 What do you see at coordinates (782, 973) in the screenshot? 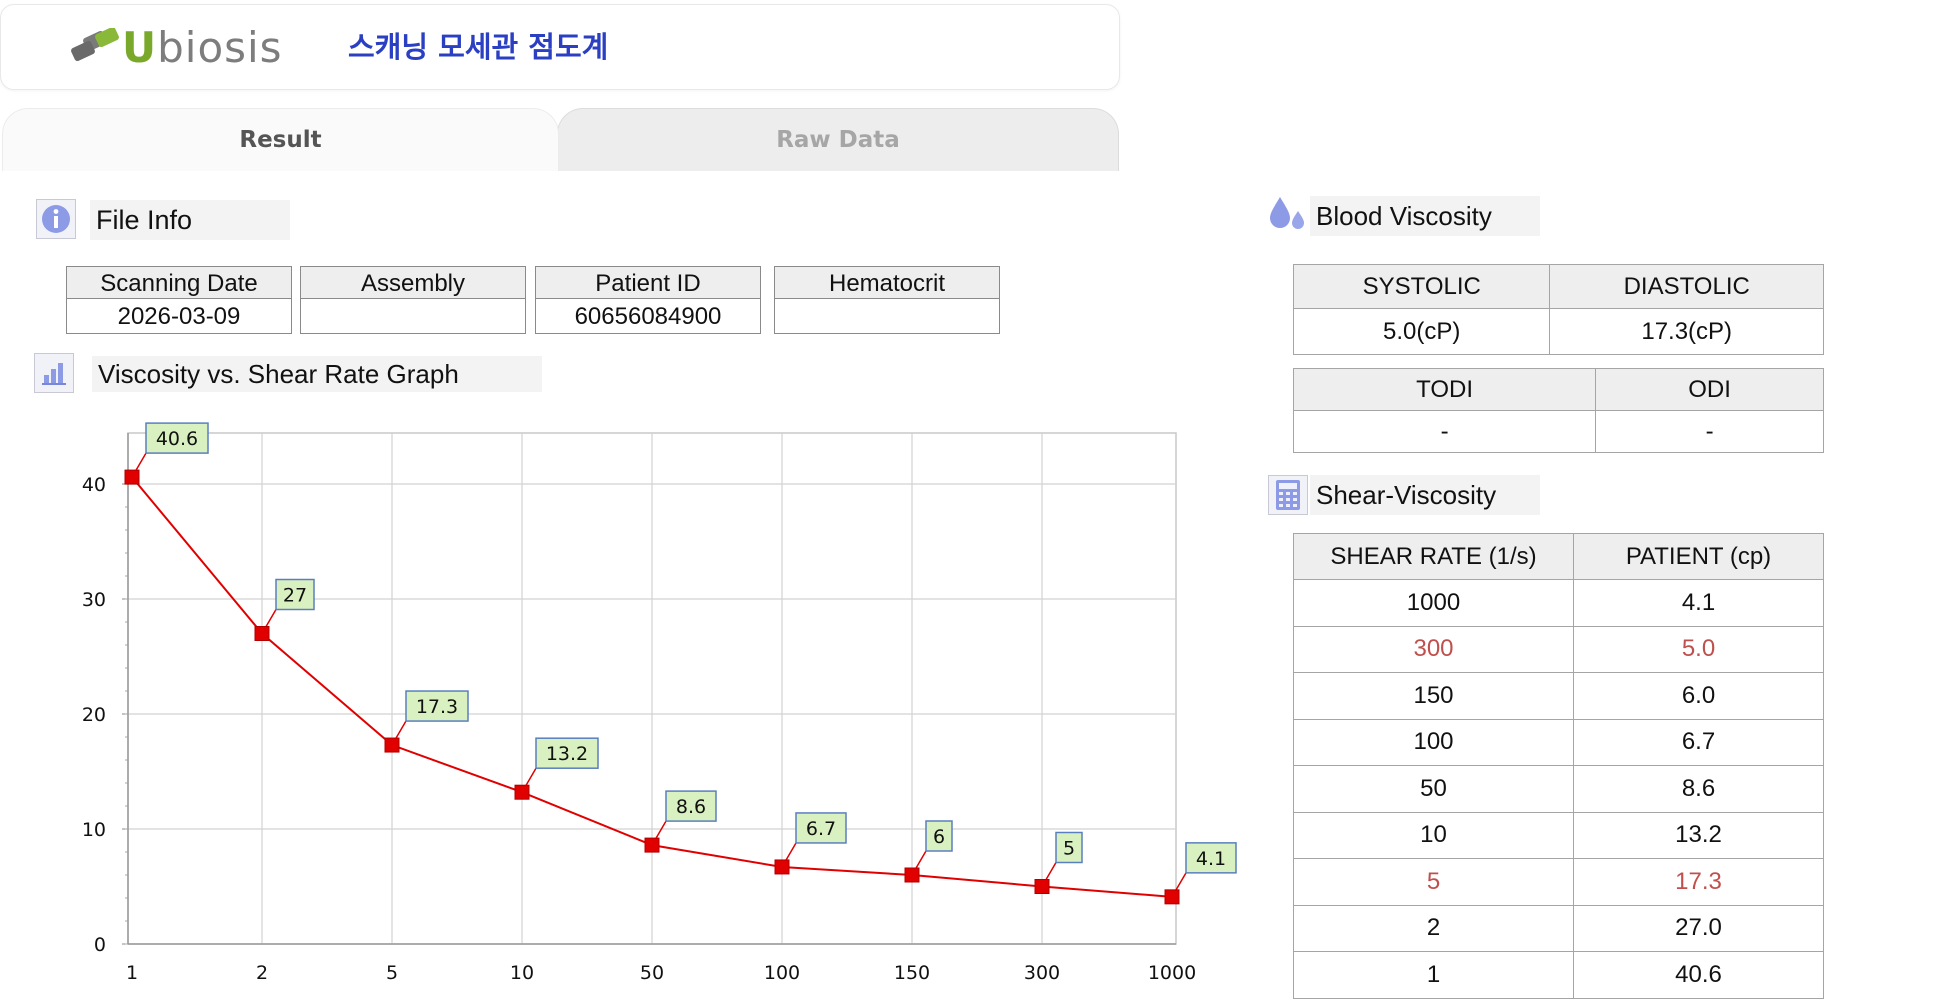
I see `x-tick-label: 100` at bounding box center [782, 973].